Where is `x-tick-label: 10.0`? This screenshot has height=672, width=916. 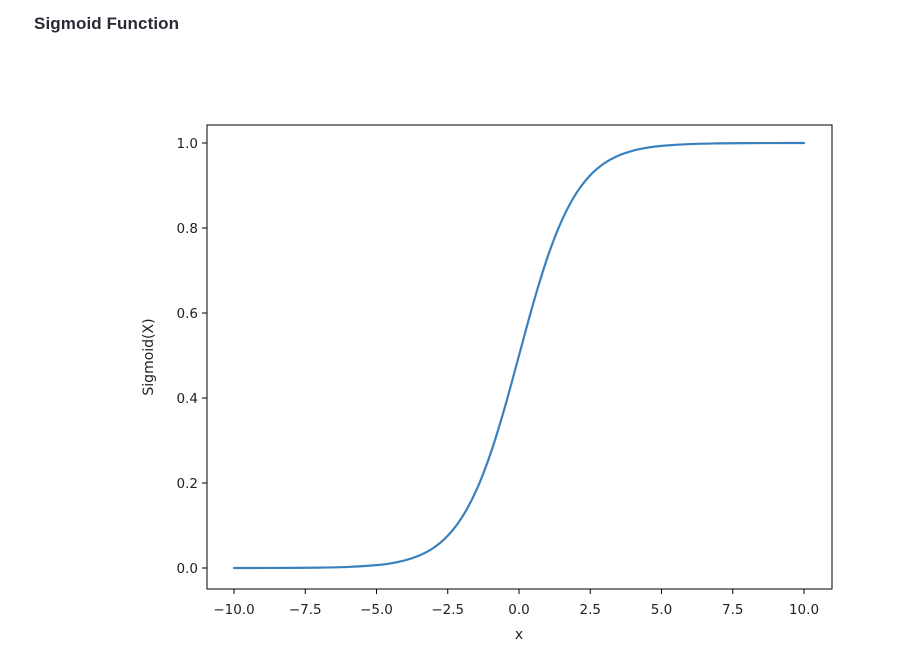
x-tick-label: 10.0 is located at coordinates (804, 610).